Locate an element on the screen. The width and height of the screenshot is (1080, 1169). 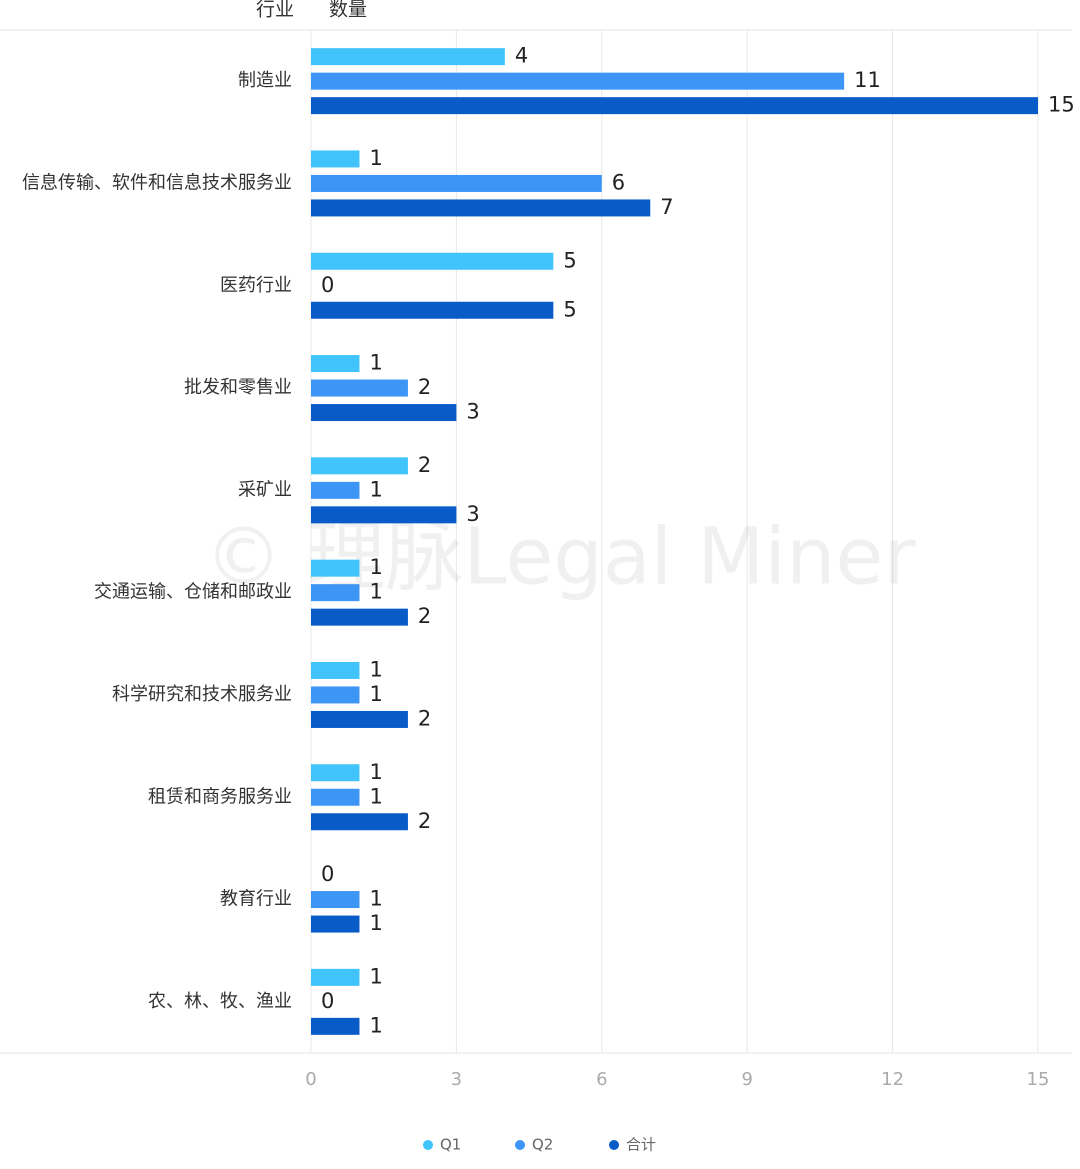
category-header: 行业 is located at coordinates (275, 10).